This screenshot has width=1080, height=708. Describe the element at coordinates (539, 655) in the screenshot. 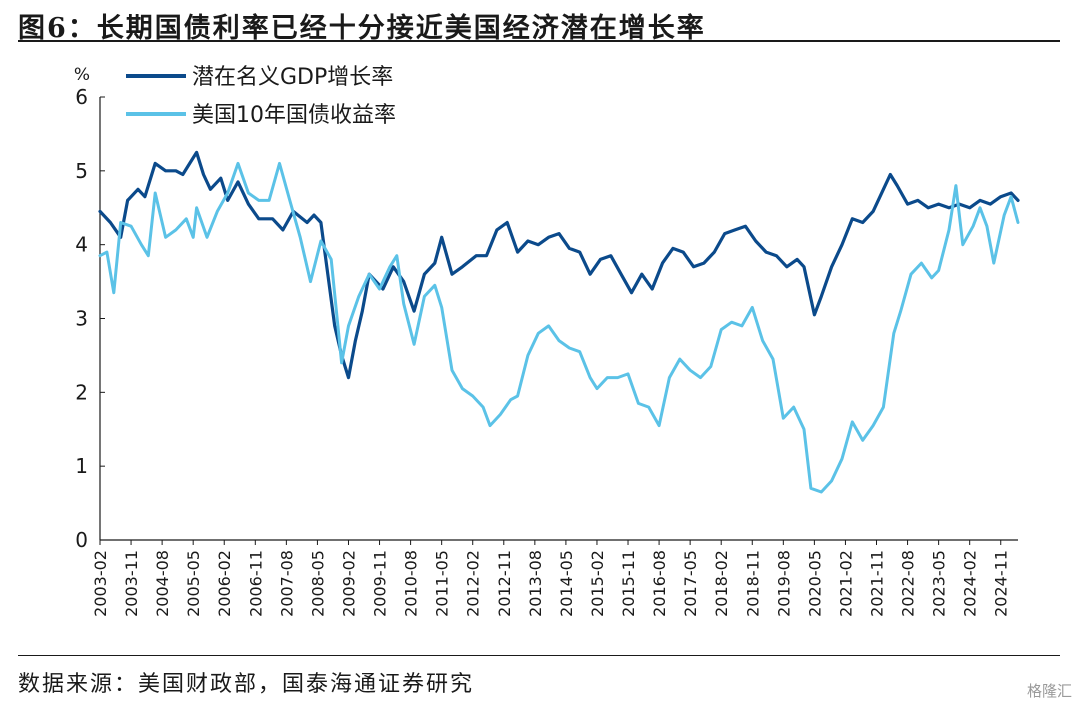

I see `source-rule` at that location.